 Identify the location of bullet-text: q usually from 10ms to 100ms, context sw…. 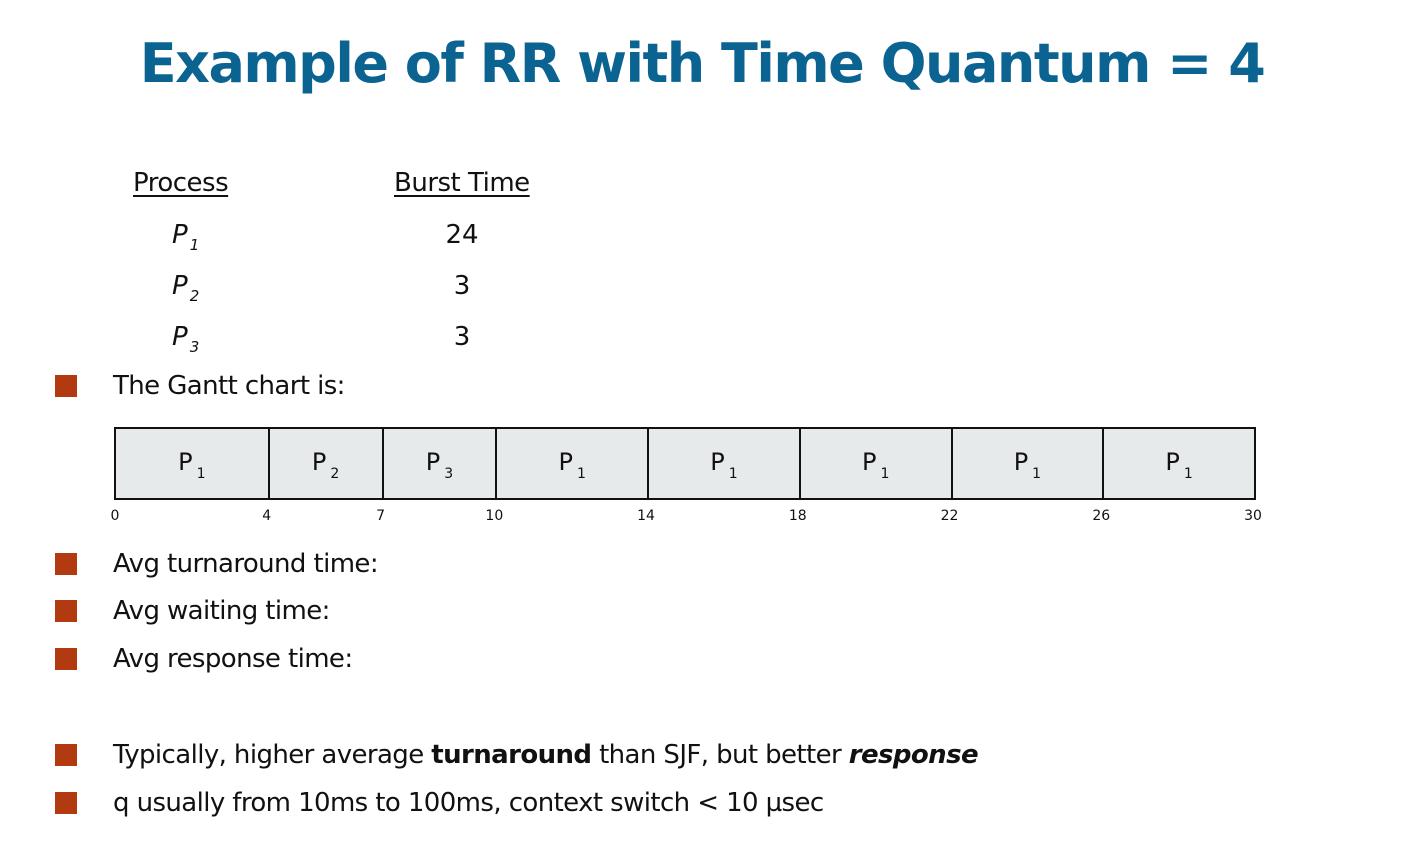
(468, 803).